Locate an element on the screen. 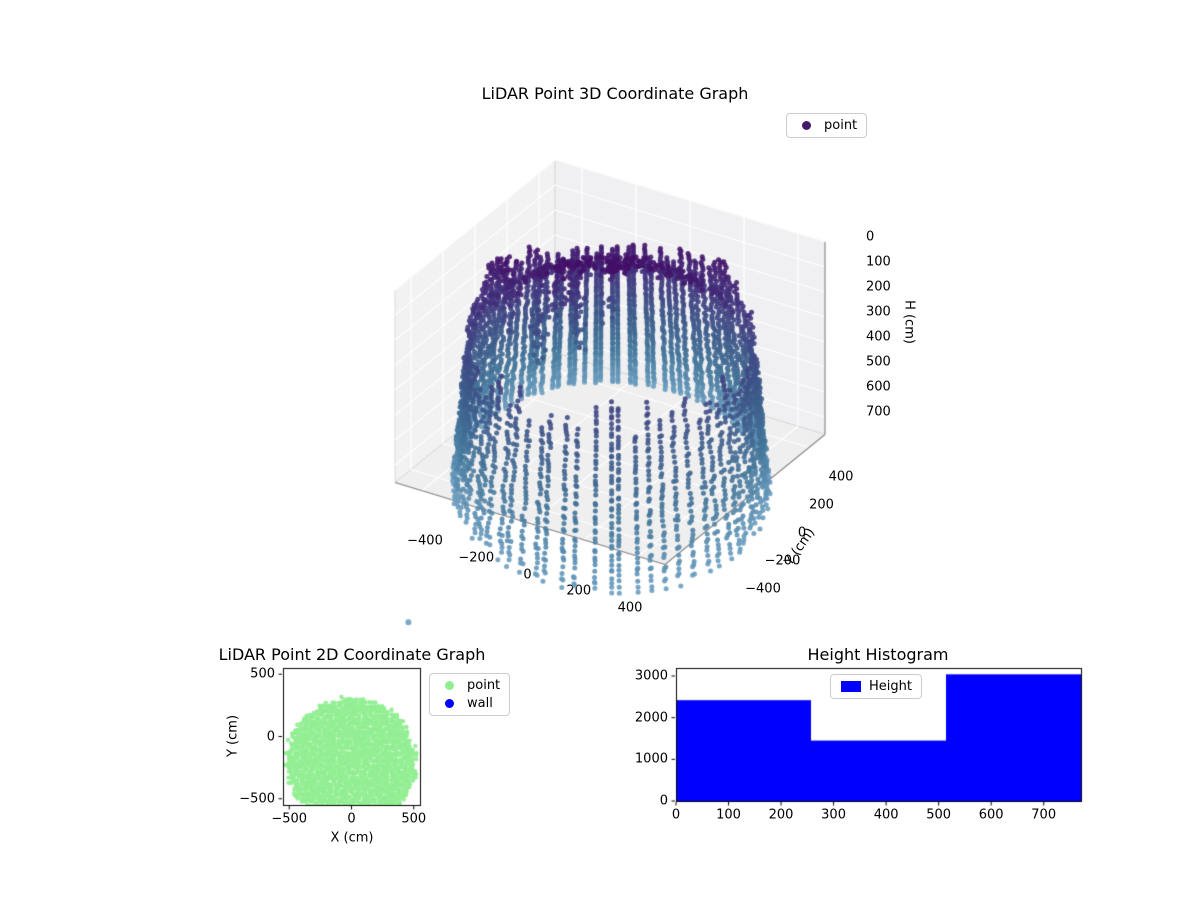 This screenshot has width=1200, height=900. chart-3d-legend: point is located at coordinates (827, 125).